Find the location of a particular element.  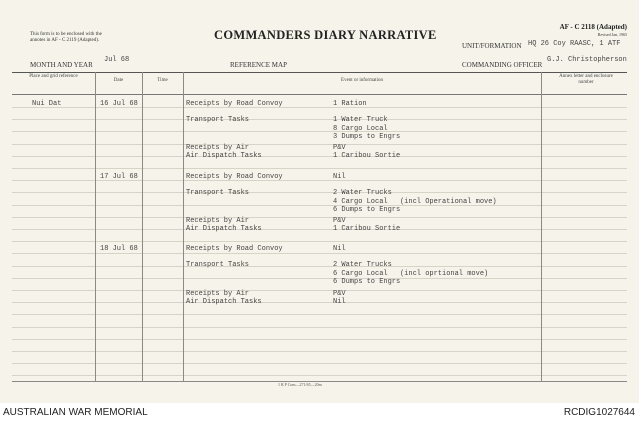

event-info-line: 3 Dumps to Engrs is located at coordinates (367, 137).